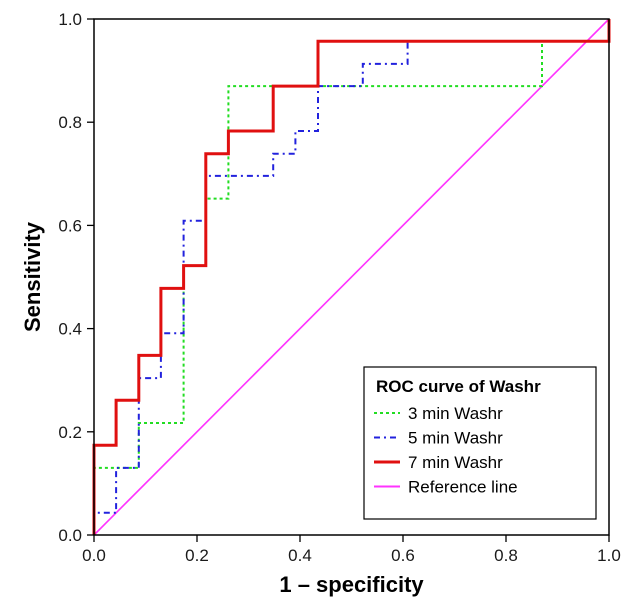 This screenshot has width=624, height=602. Describe the element at coordinates (455, 413) in the screenshot. I see `legend-label: 3 min Washr` at that location.